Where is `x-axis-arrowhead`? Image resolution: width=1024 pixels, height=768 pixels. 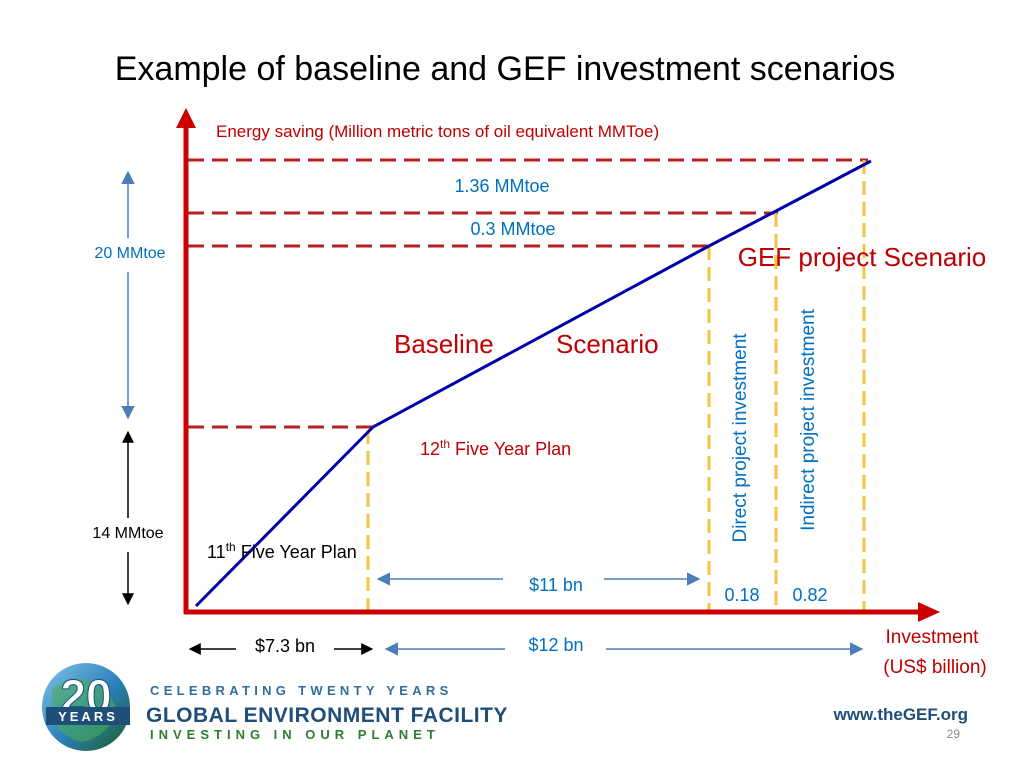
x-axis-arrowhead is located at coordinates (929, 612).